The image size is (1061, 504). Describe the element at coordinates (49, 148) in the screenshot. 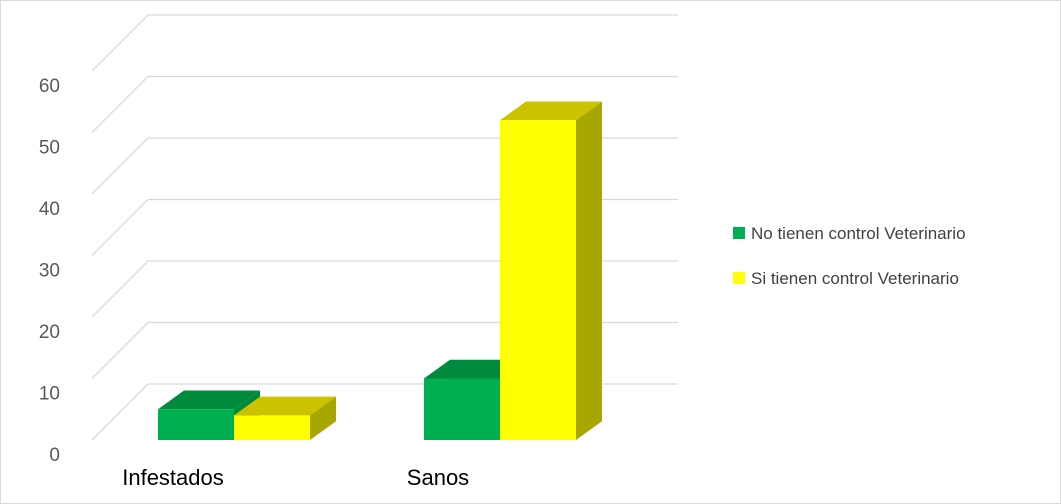

I see `y-tick-label: 50` at that location.